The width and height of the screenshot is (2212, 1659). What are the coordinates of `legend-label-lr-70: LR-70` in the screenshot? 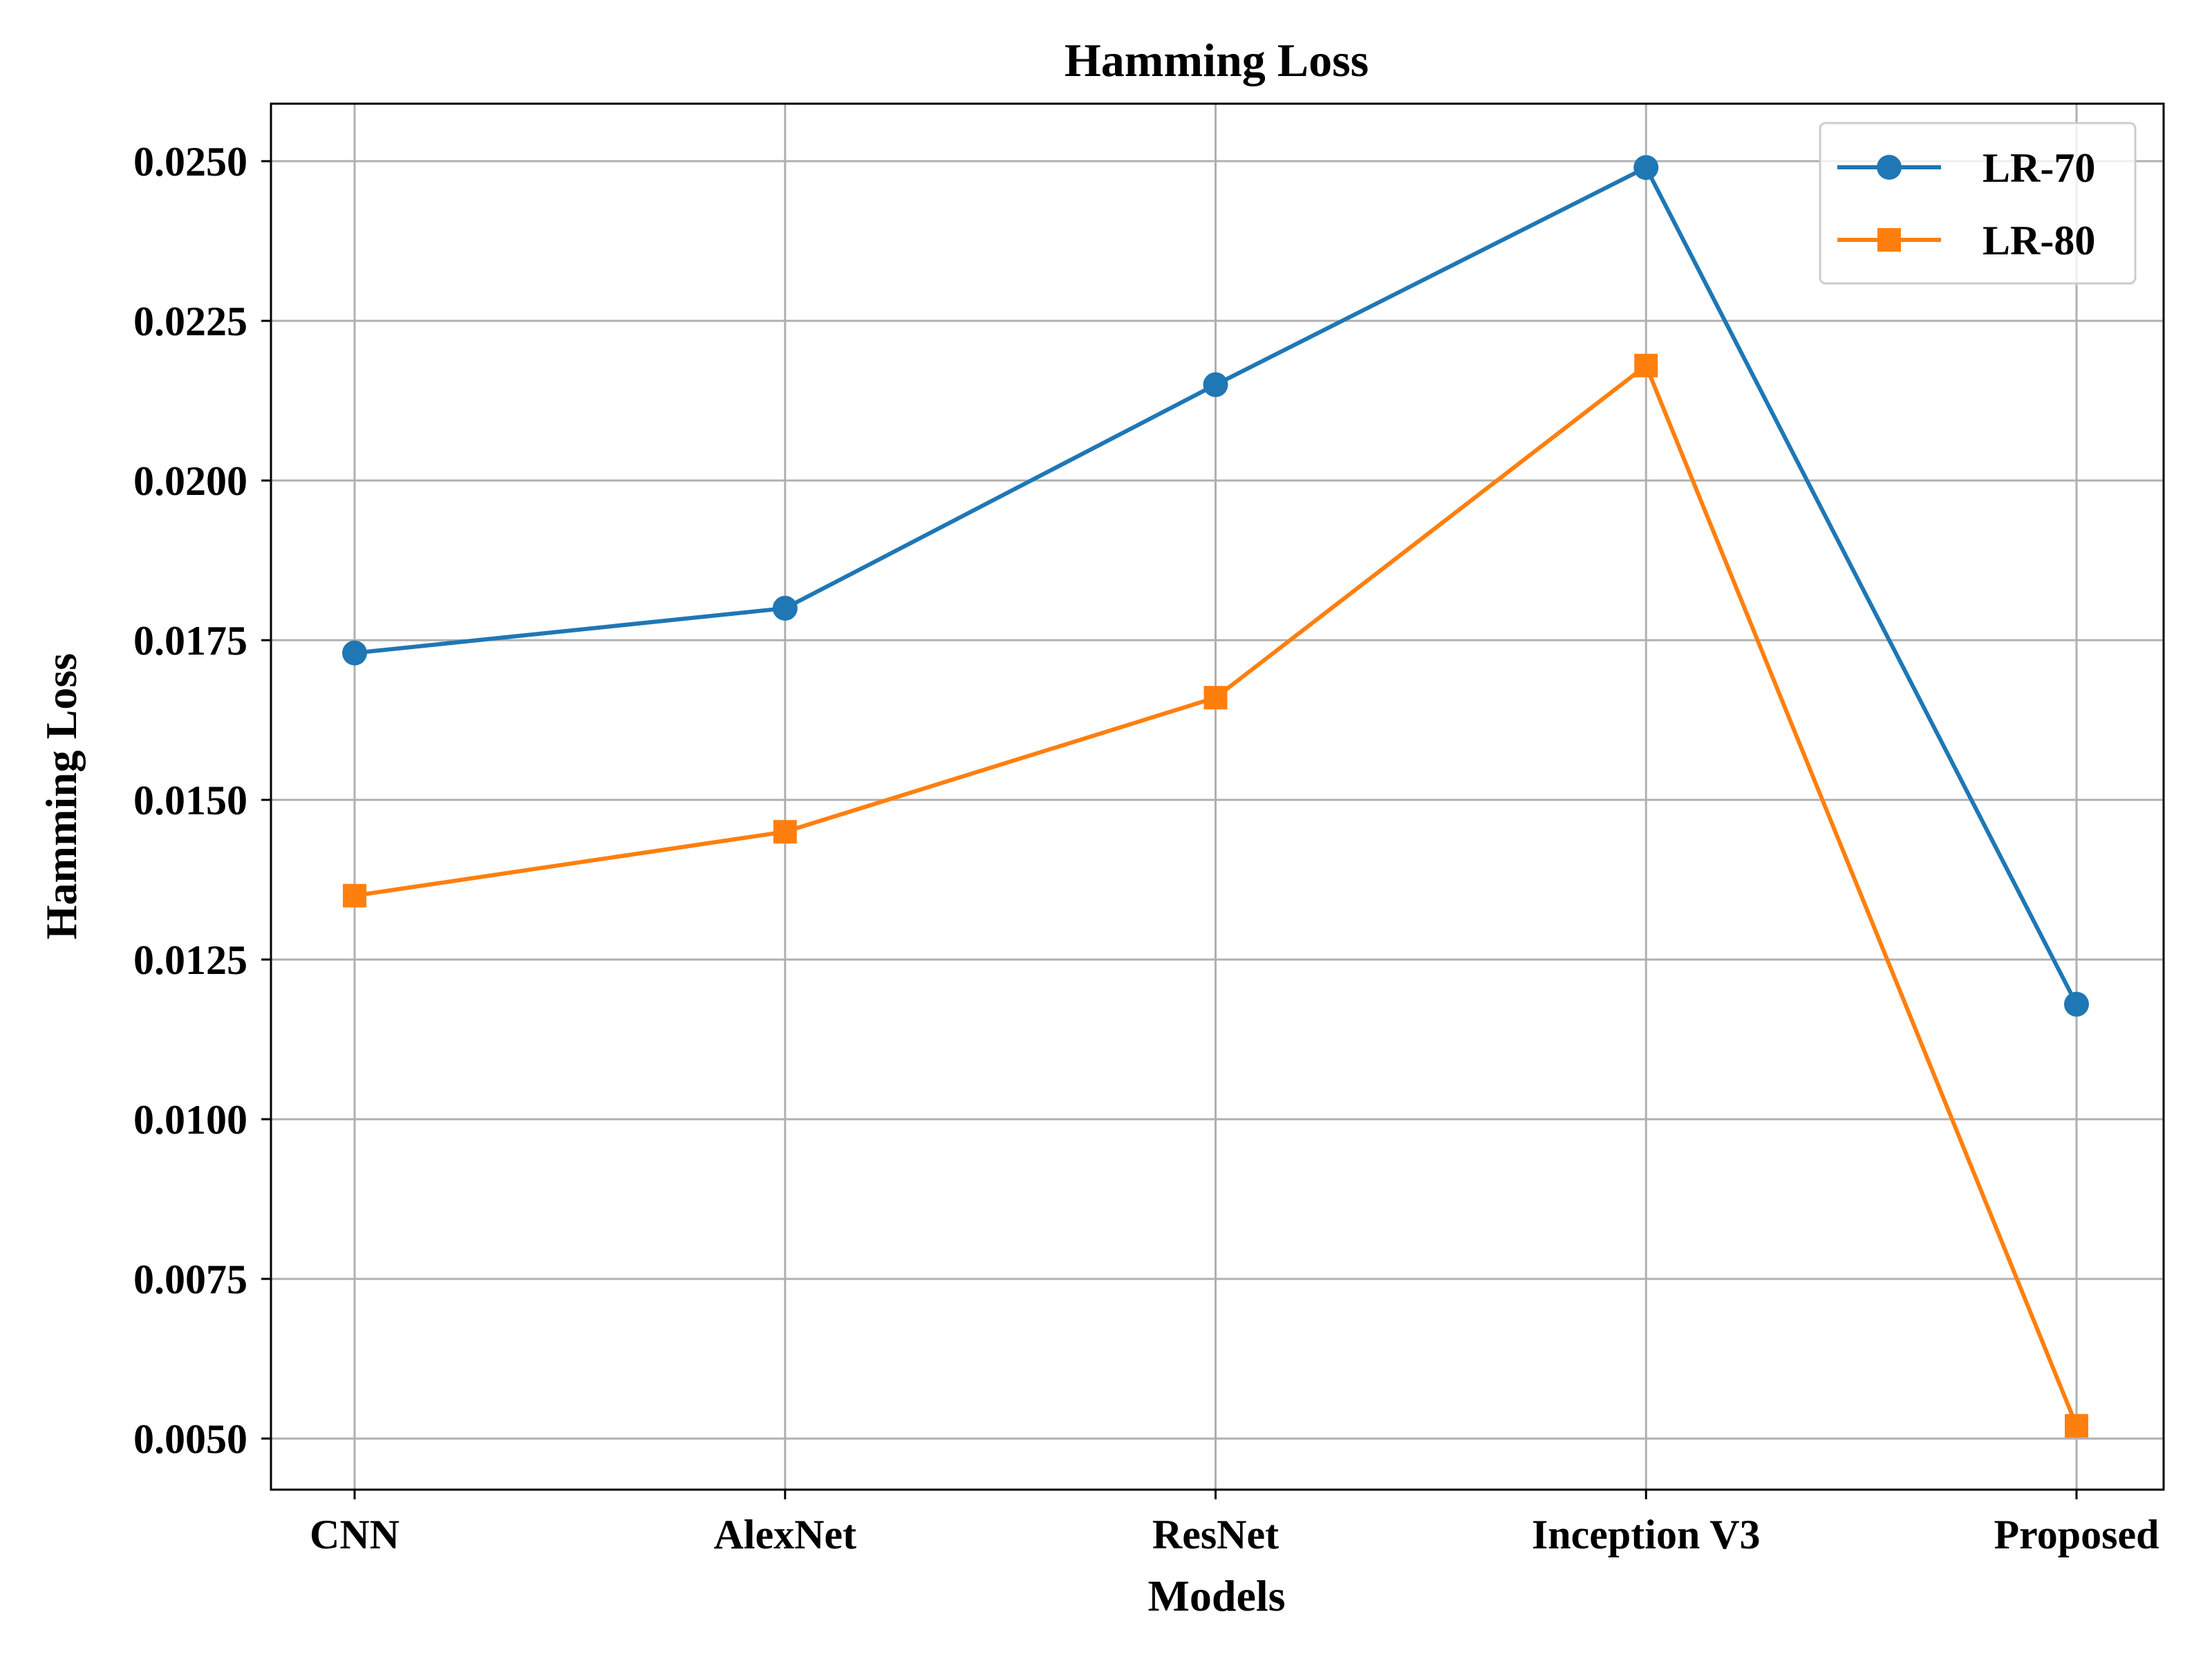 It's located at (2039, 168).